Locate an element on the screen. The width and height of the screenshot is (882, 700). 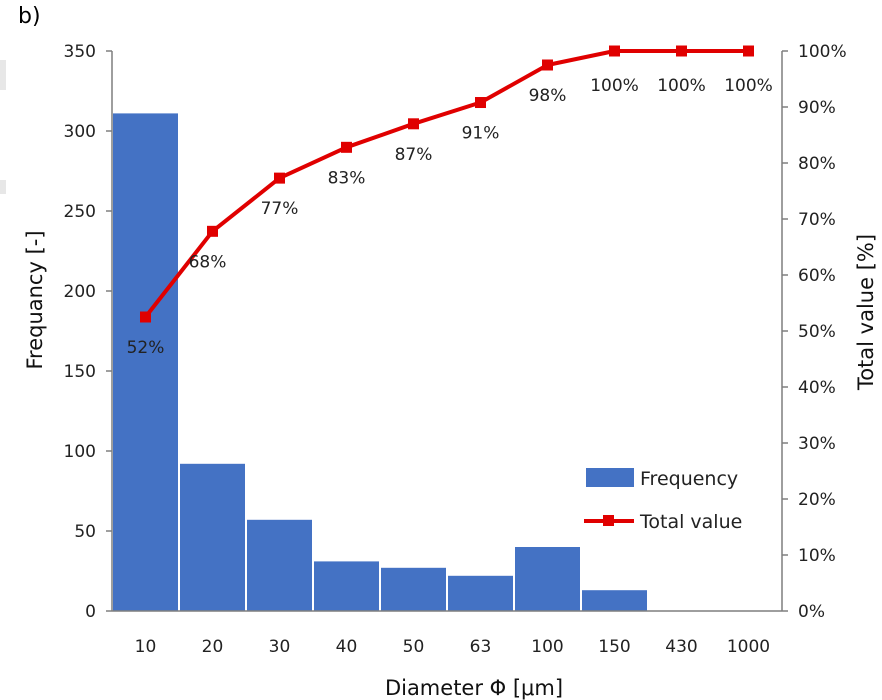
legend-label-frequency: Frequency is located at coordinates (689, 479).